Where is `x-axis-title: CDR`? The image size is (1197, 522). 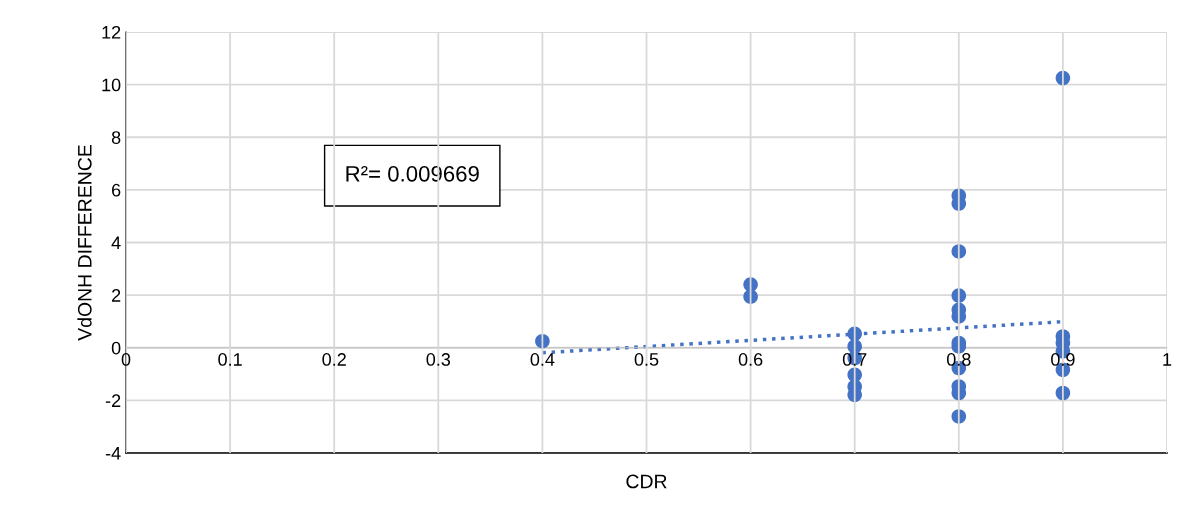
x-axis-title: CDR is located at coordinates (646, 481).